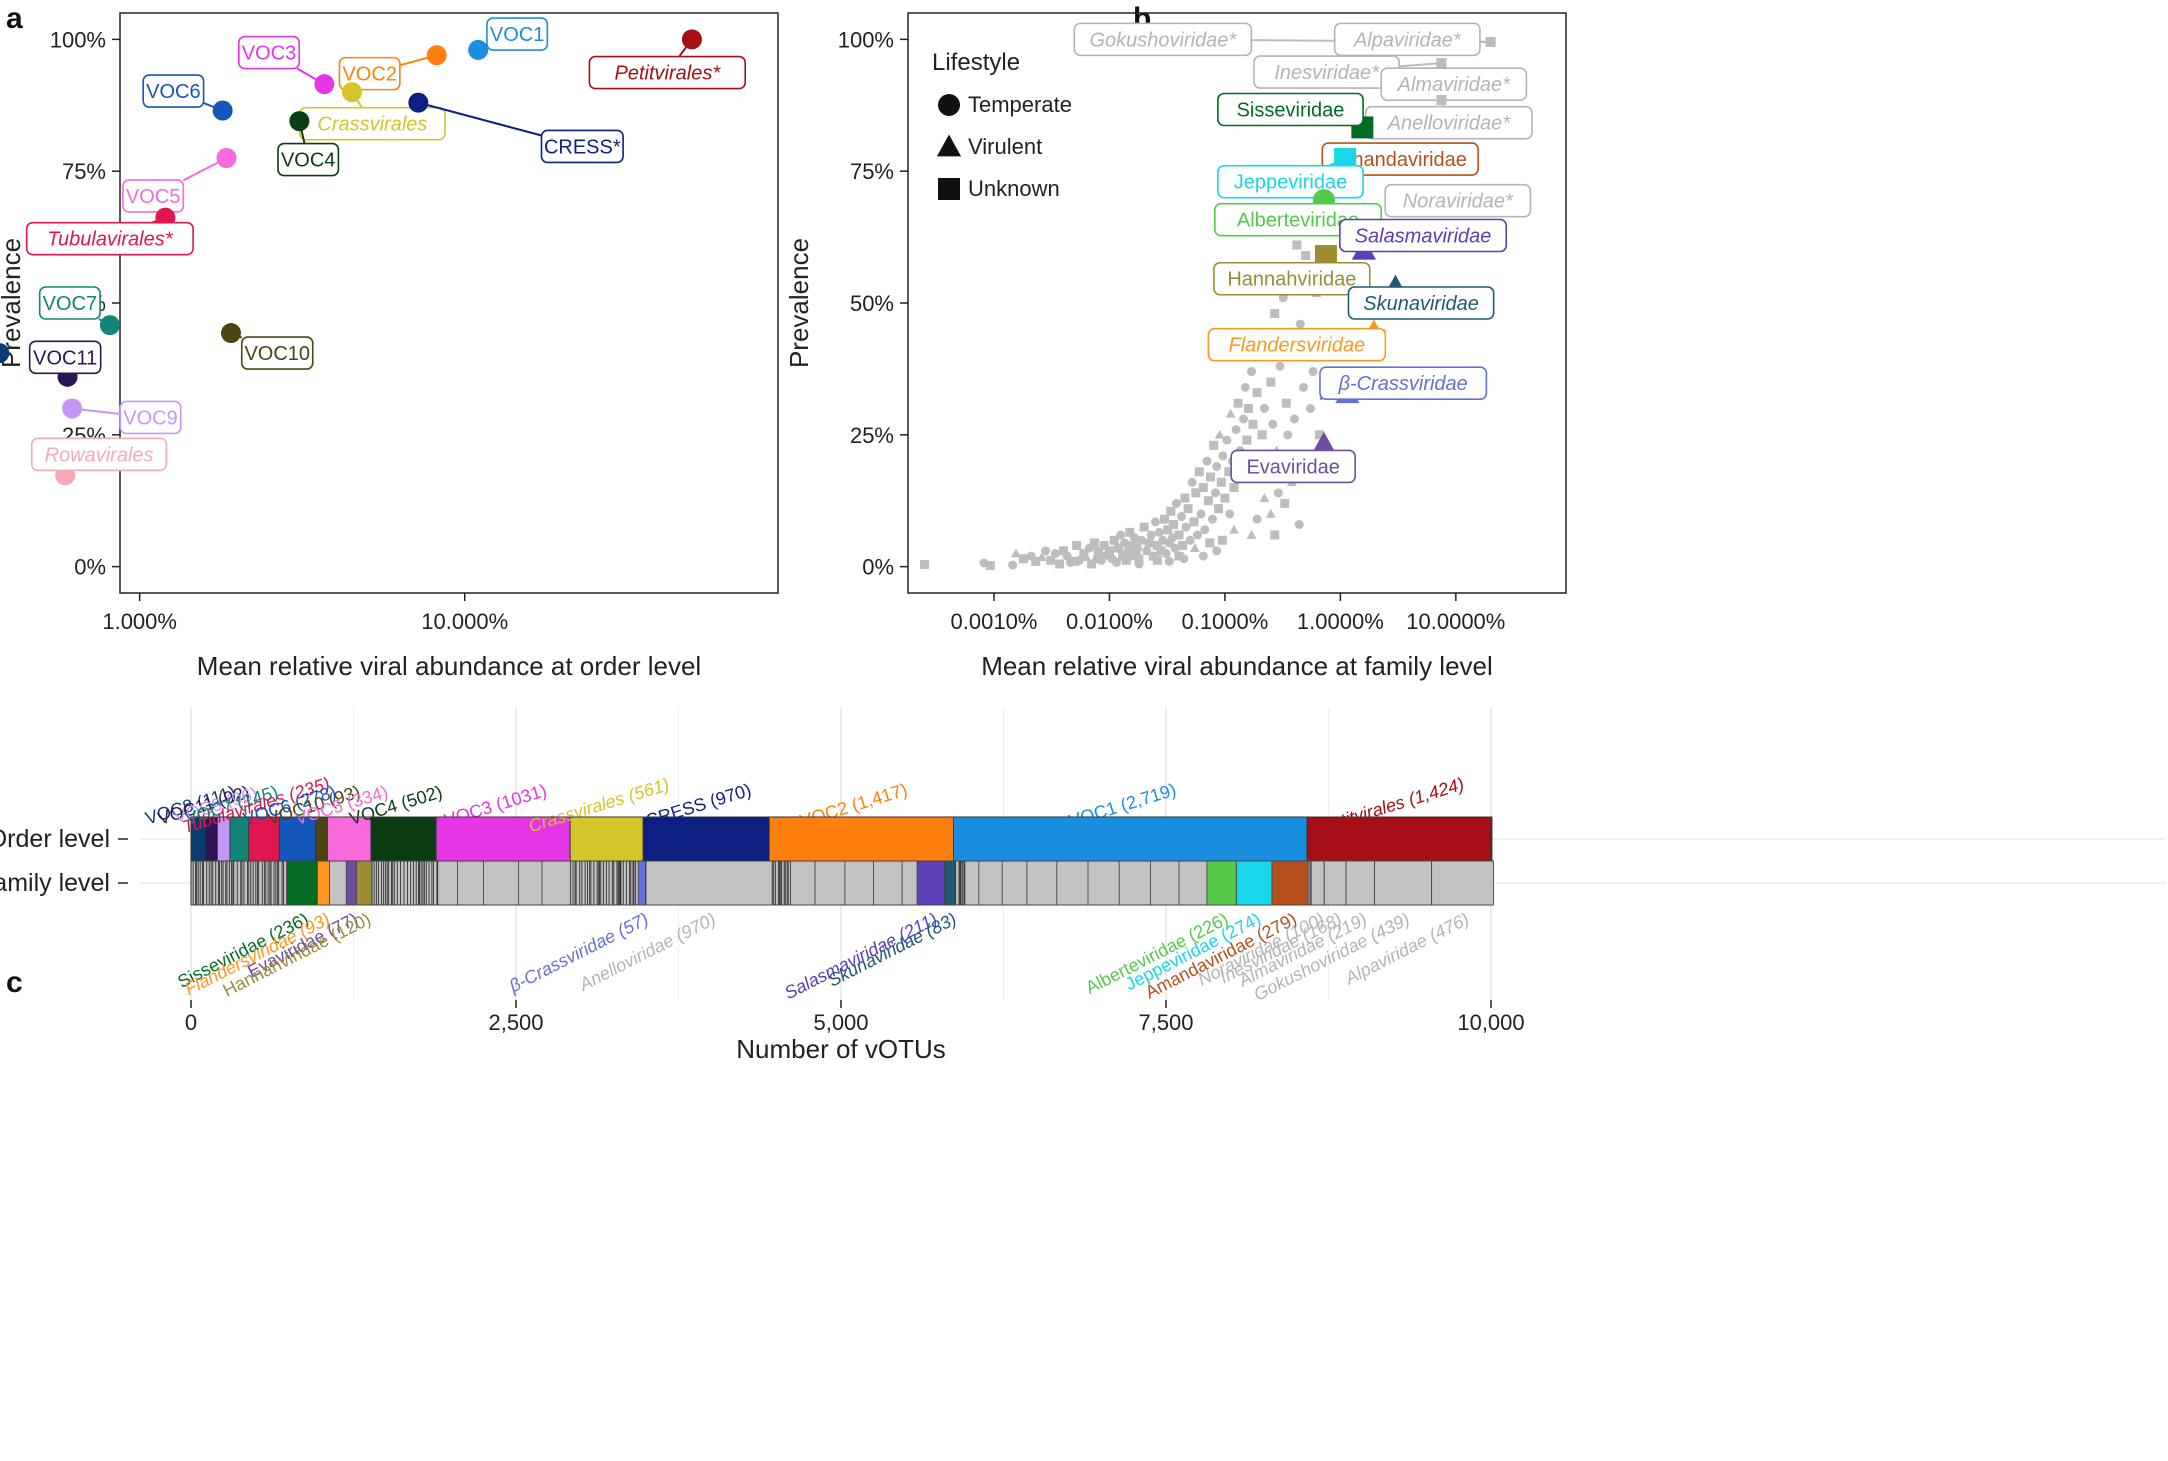 This screenshot has width=2168, height=1461. Describe the element at coordinates (1360, 883) in the screenshot. I see `family-segment-almaviridae` at that location.